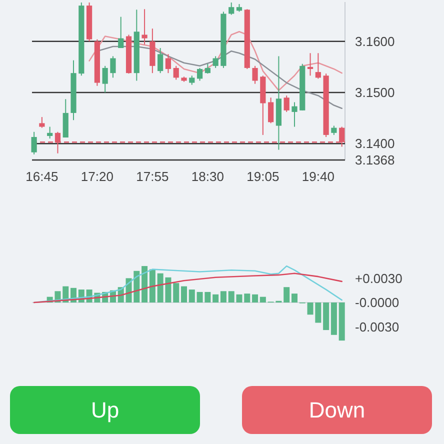 The image size is (444, 444). Describe the element at coordinates (105, 410) in the screenshot. I see `button: Up` at that location.